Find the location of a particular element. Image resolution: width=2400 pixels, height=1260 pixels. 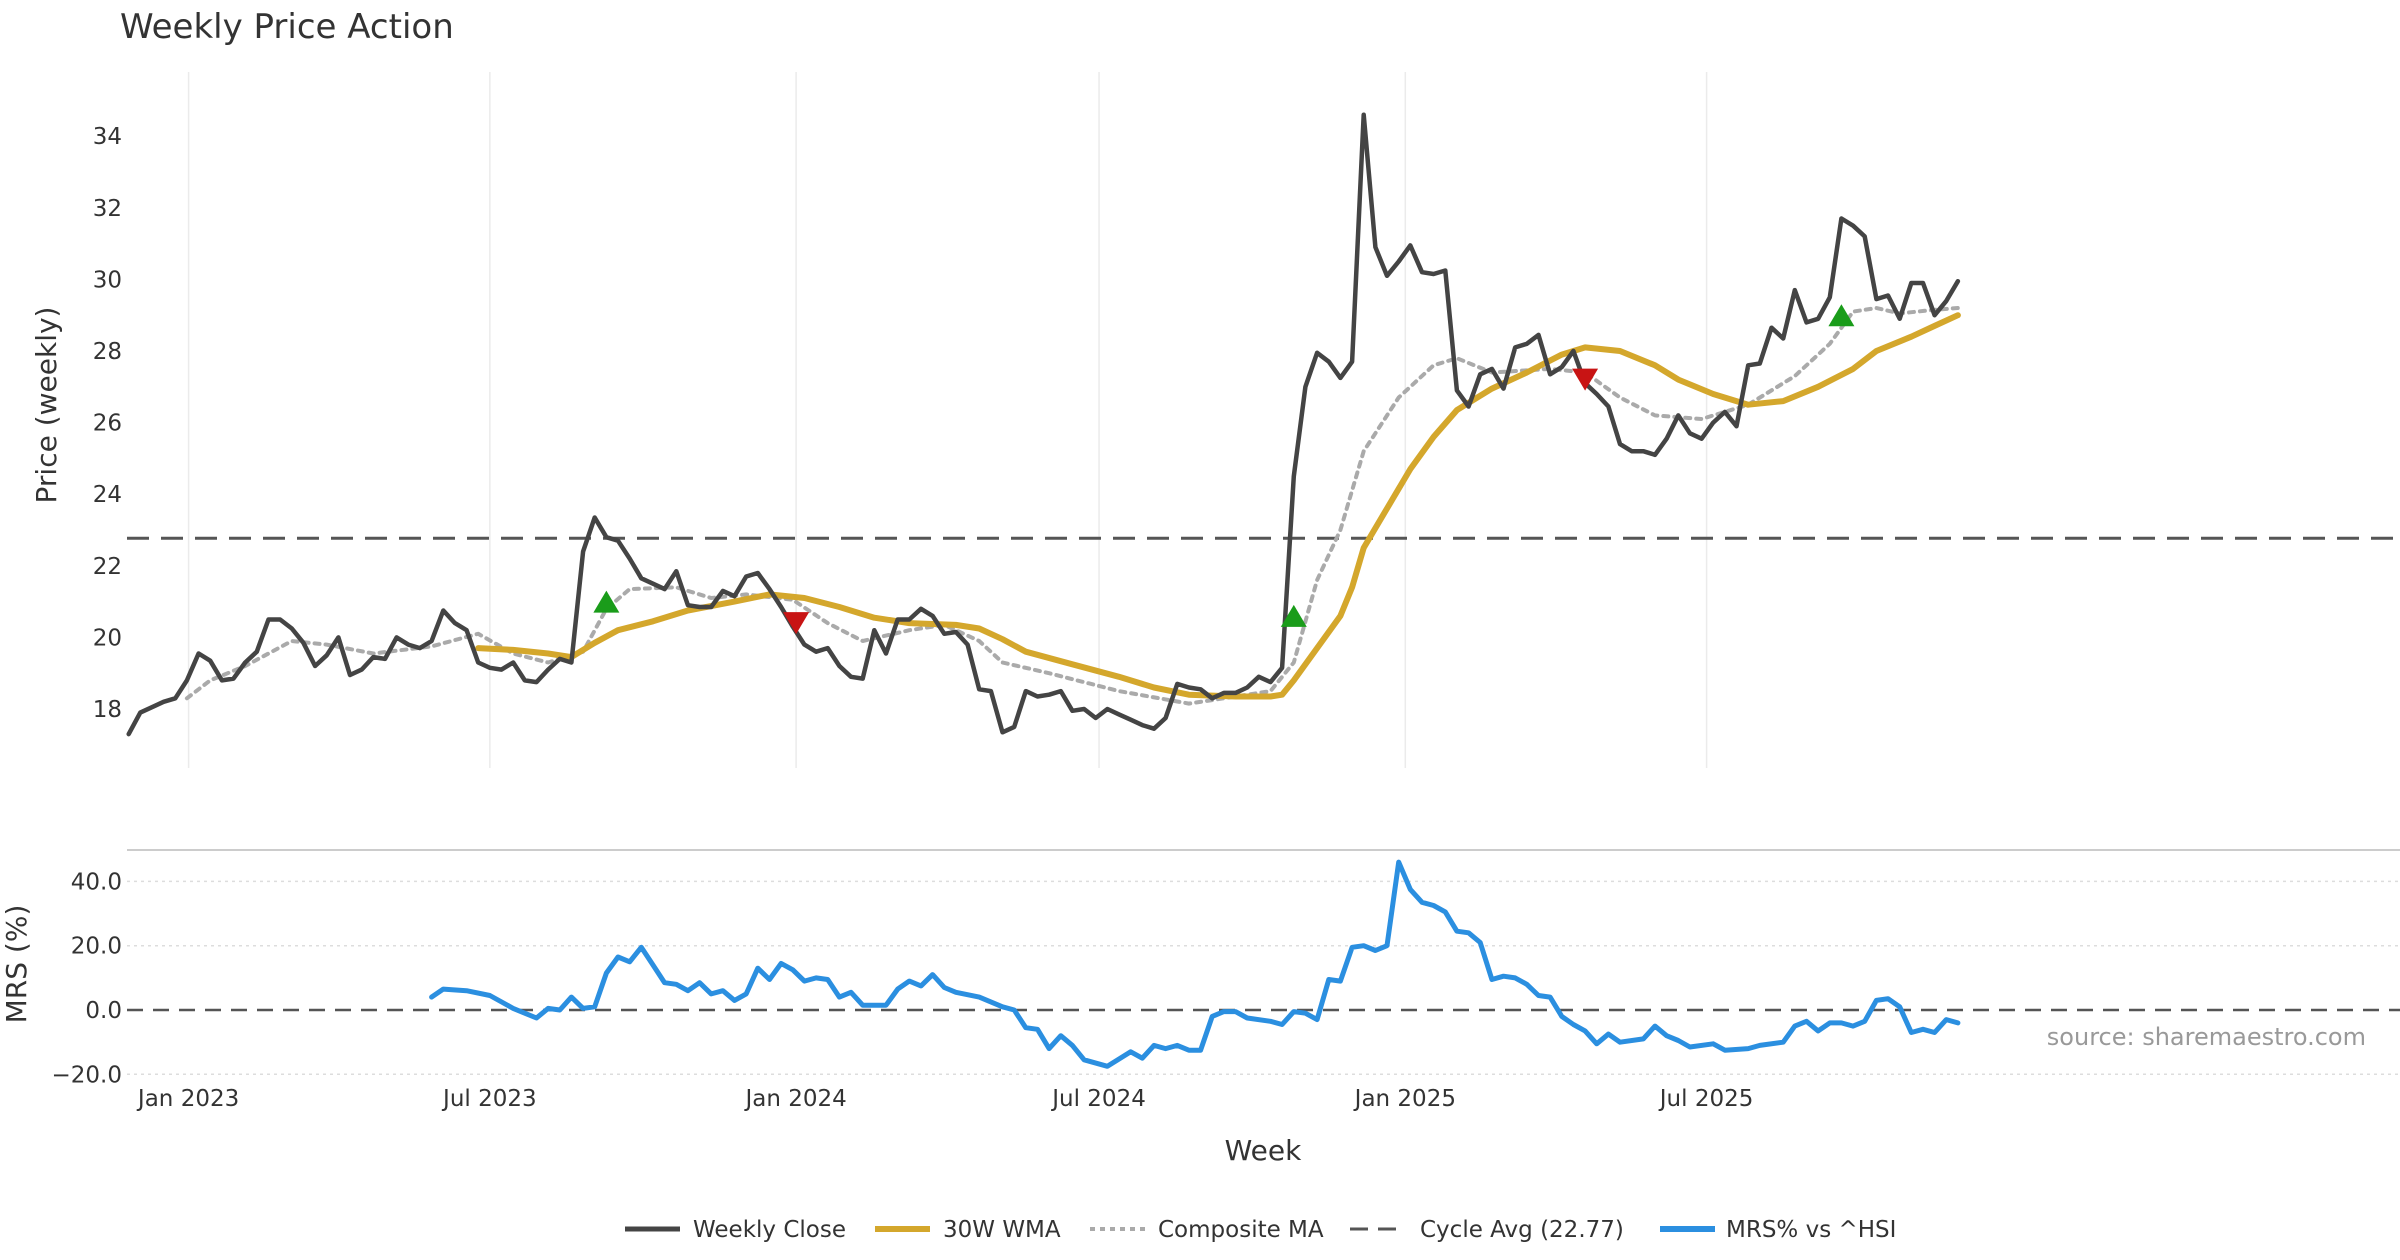

x-tick-label-4: Jan 2025 is located at coordinates (1404, 1099).